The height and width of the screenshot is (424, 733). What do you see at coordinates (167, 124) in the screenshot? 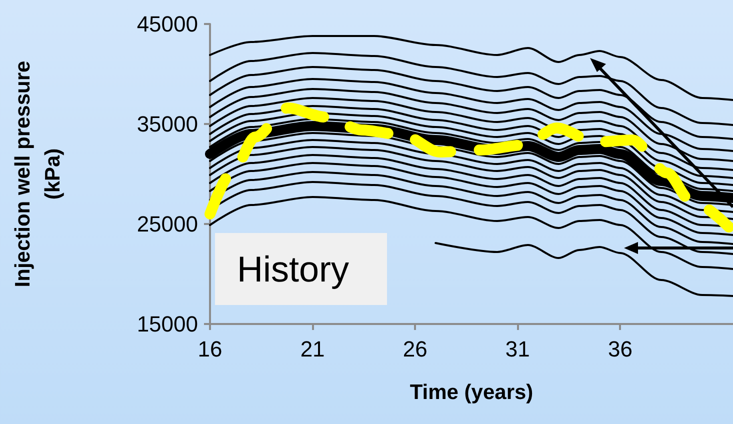
I see `y-tick-label: 35000` at bounding box center [167, 124].